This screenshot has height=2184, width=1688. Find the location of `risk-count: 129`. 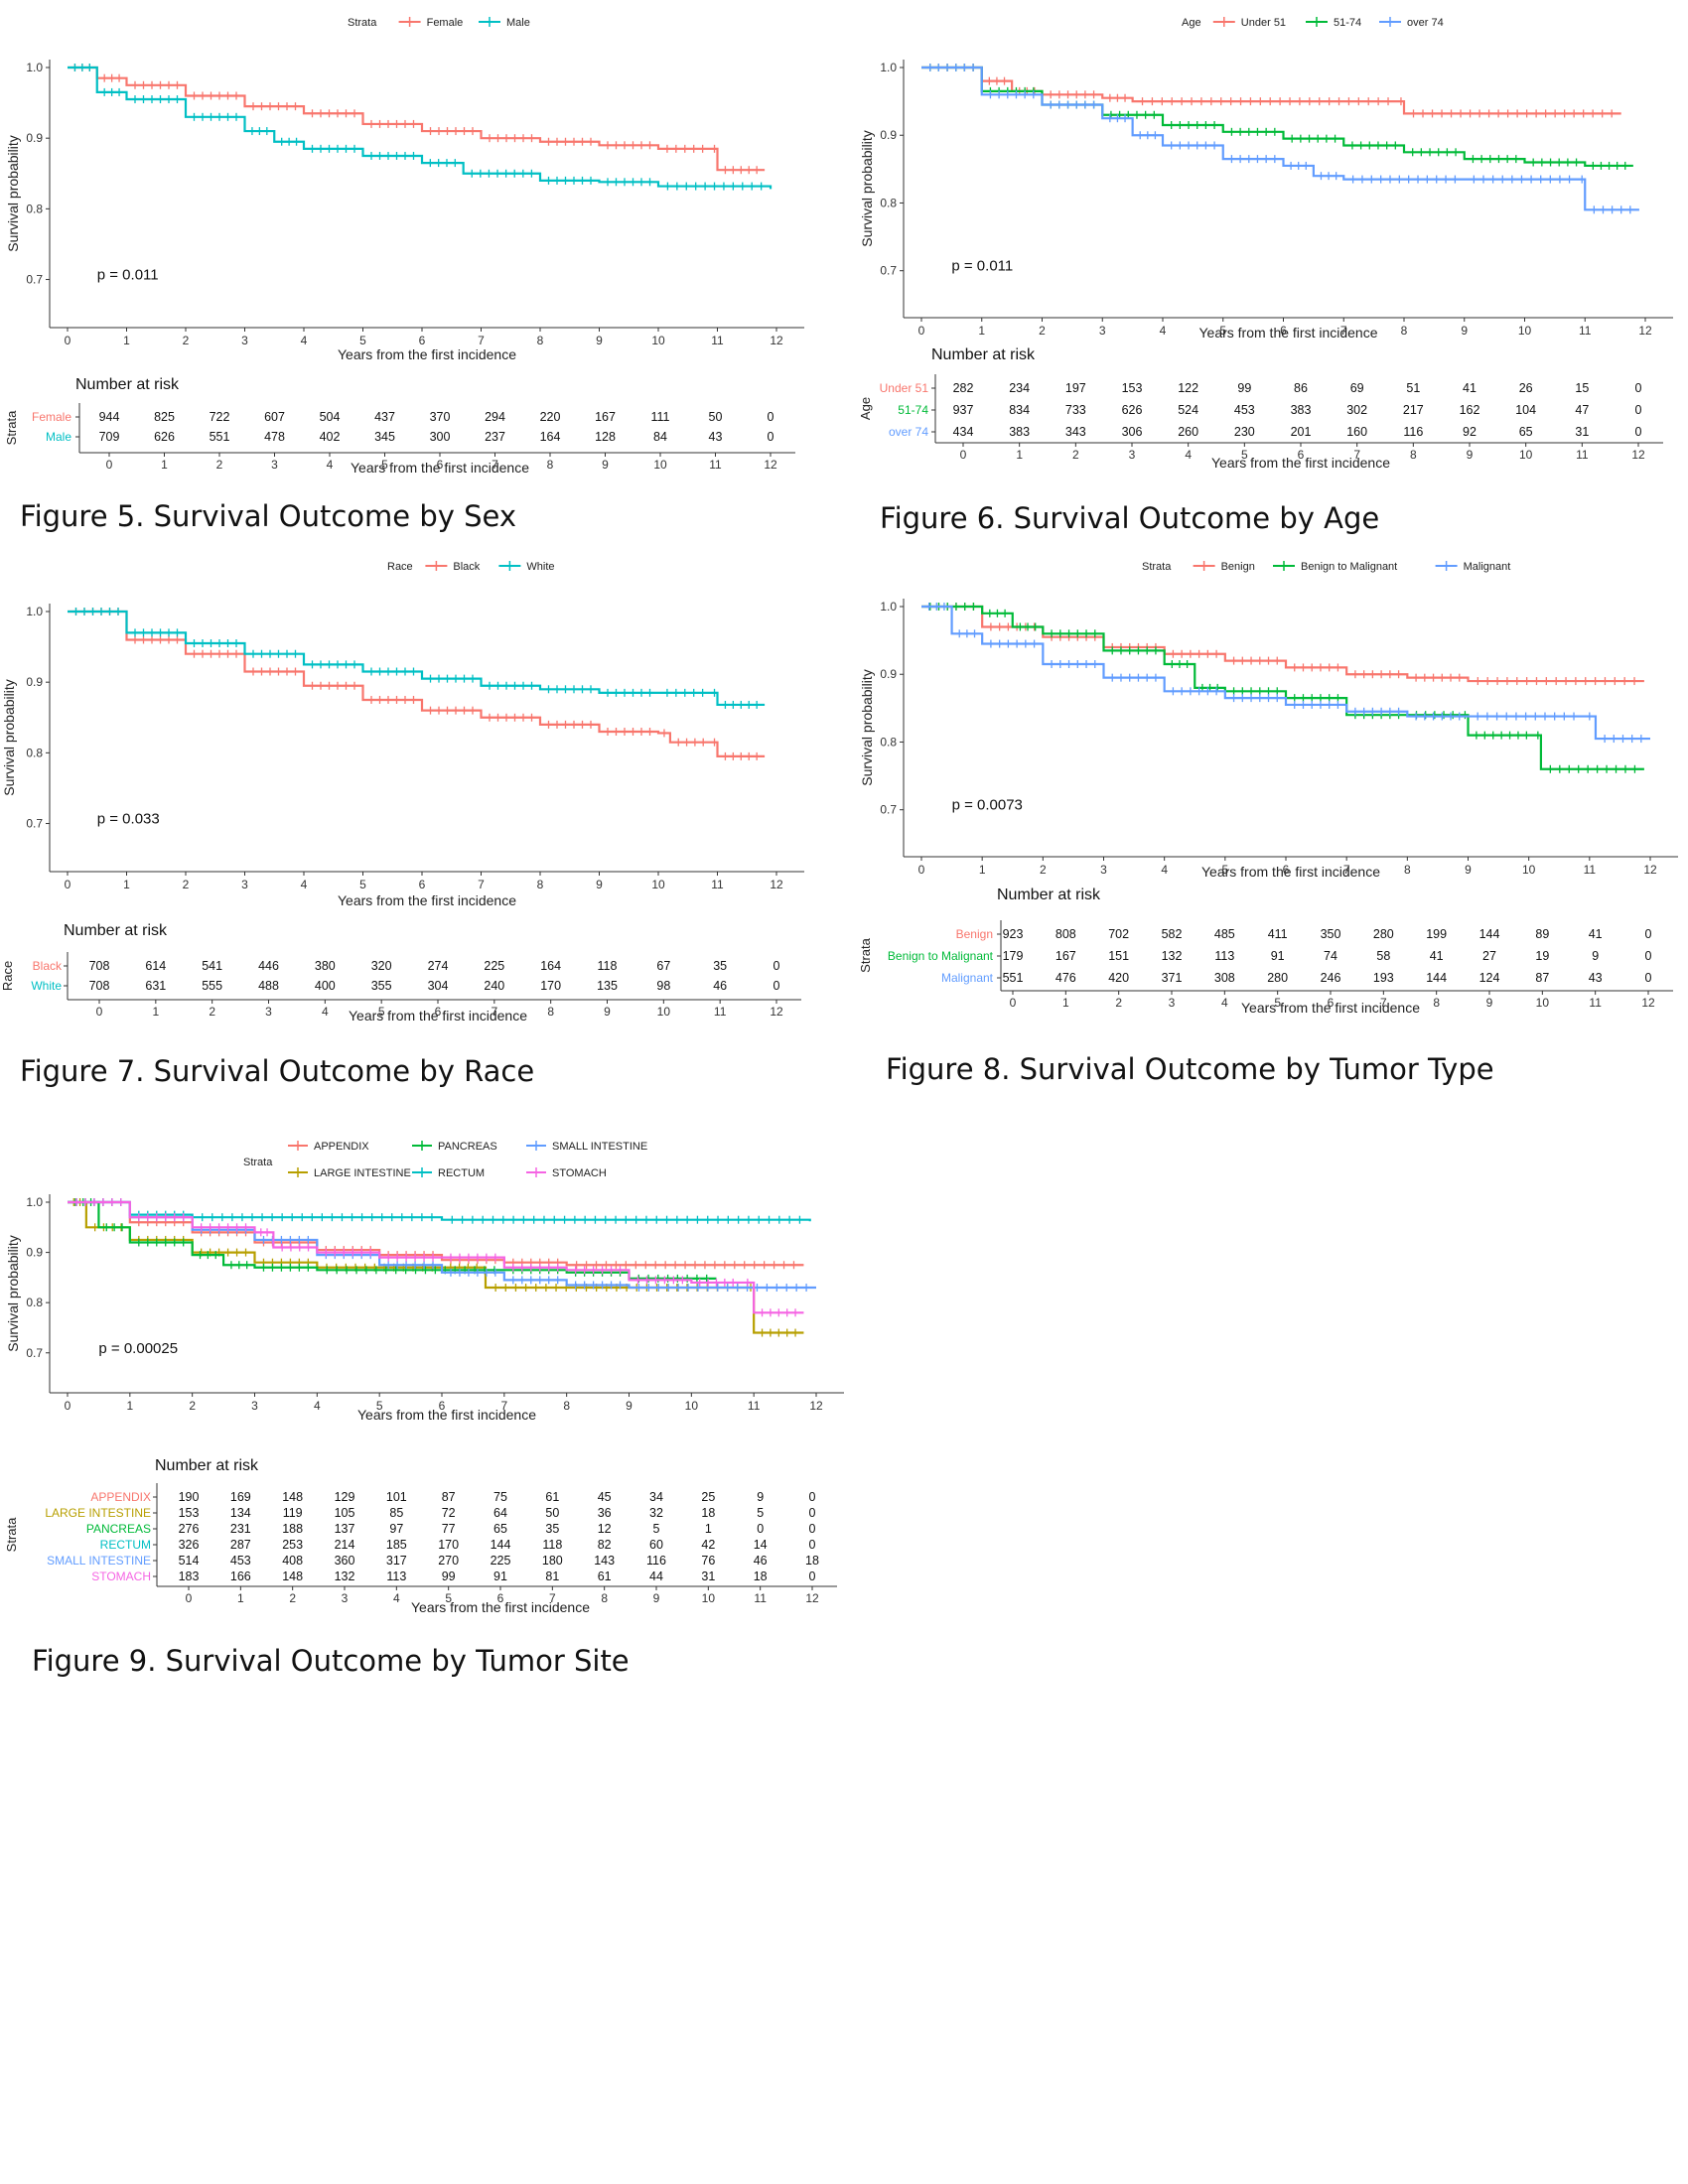

risk-count: 129 is located at coordinates (345, 1497).